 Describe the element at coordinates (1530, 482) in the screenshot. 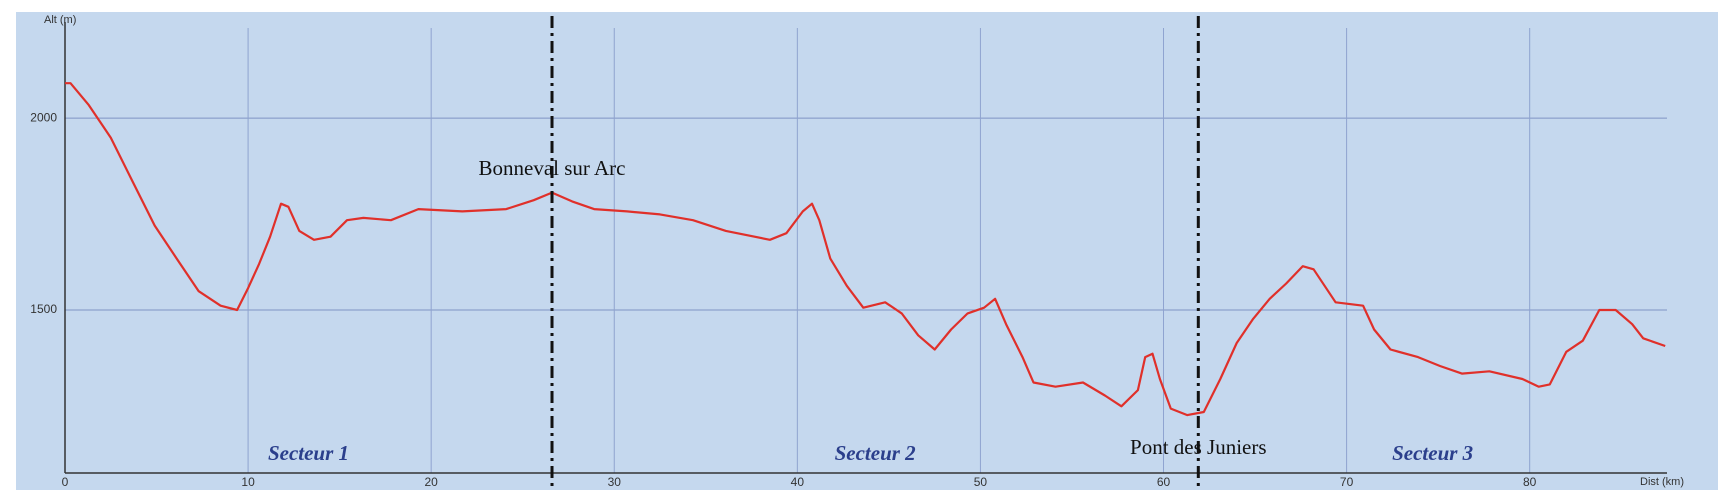

I see `x-tick-label: 80` at that location.